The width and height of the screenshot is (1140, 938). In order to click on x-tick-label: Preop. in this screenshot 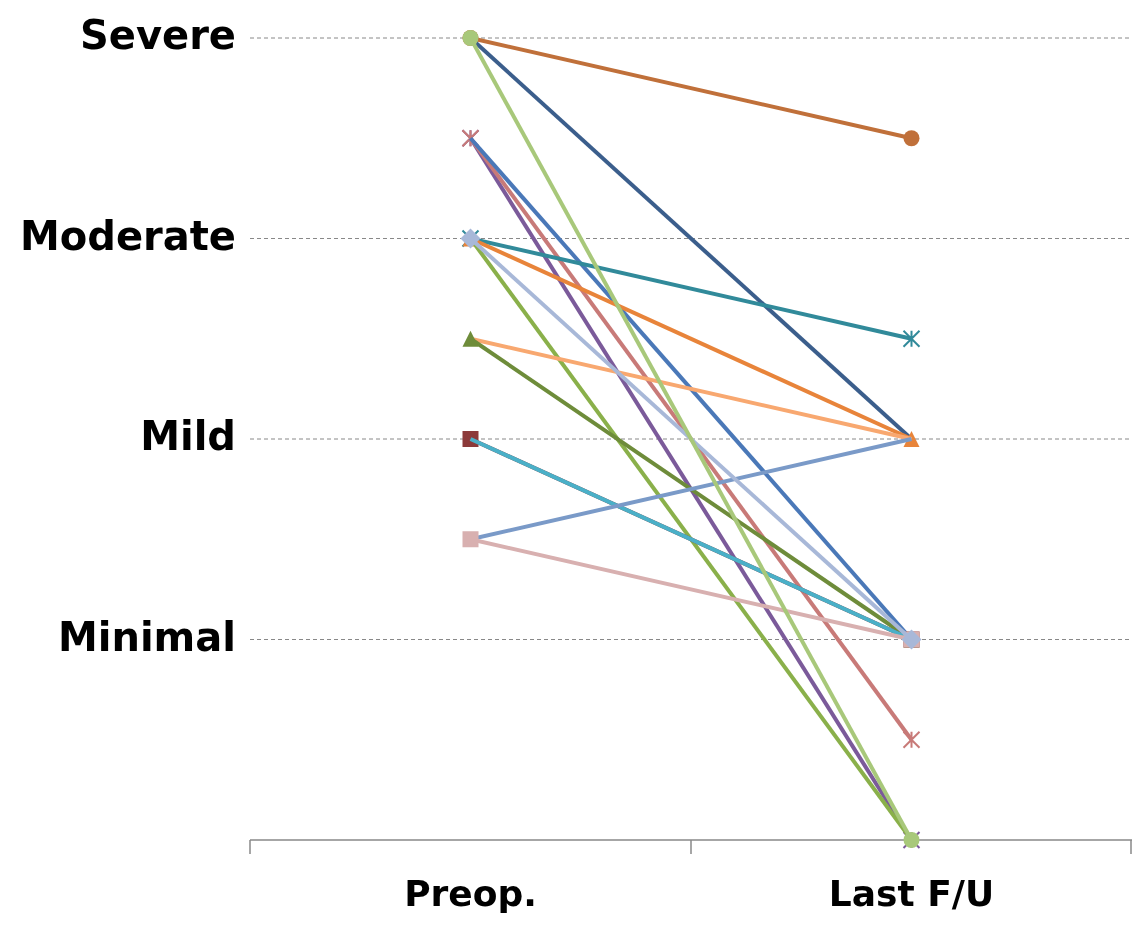, I will do `click(470, 893)`.